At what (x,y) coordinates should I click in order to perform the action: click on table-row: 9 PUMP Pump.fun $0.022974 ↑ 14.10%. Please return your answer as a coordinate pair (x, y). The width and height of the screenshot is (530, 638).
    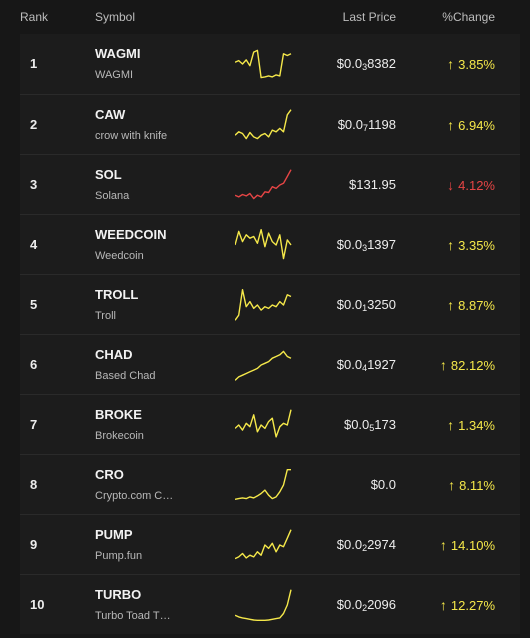
    Looking at the image, I should click on (270, 544).